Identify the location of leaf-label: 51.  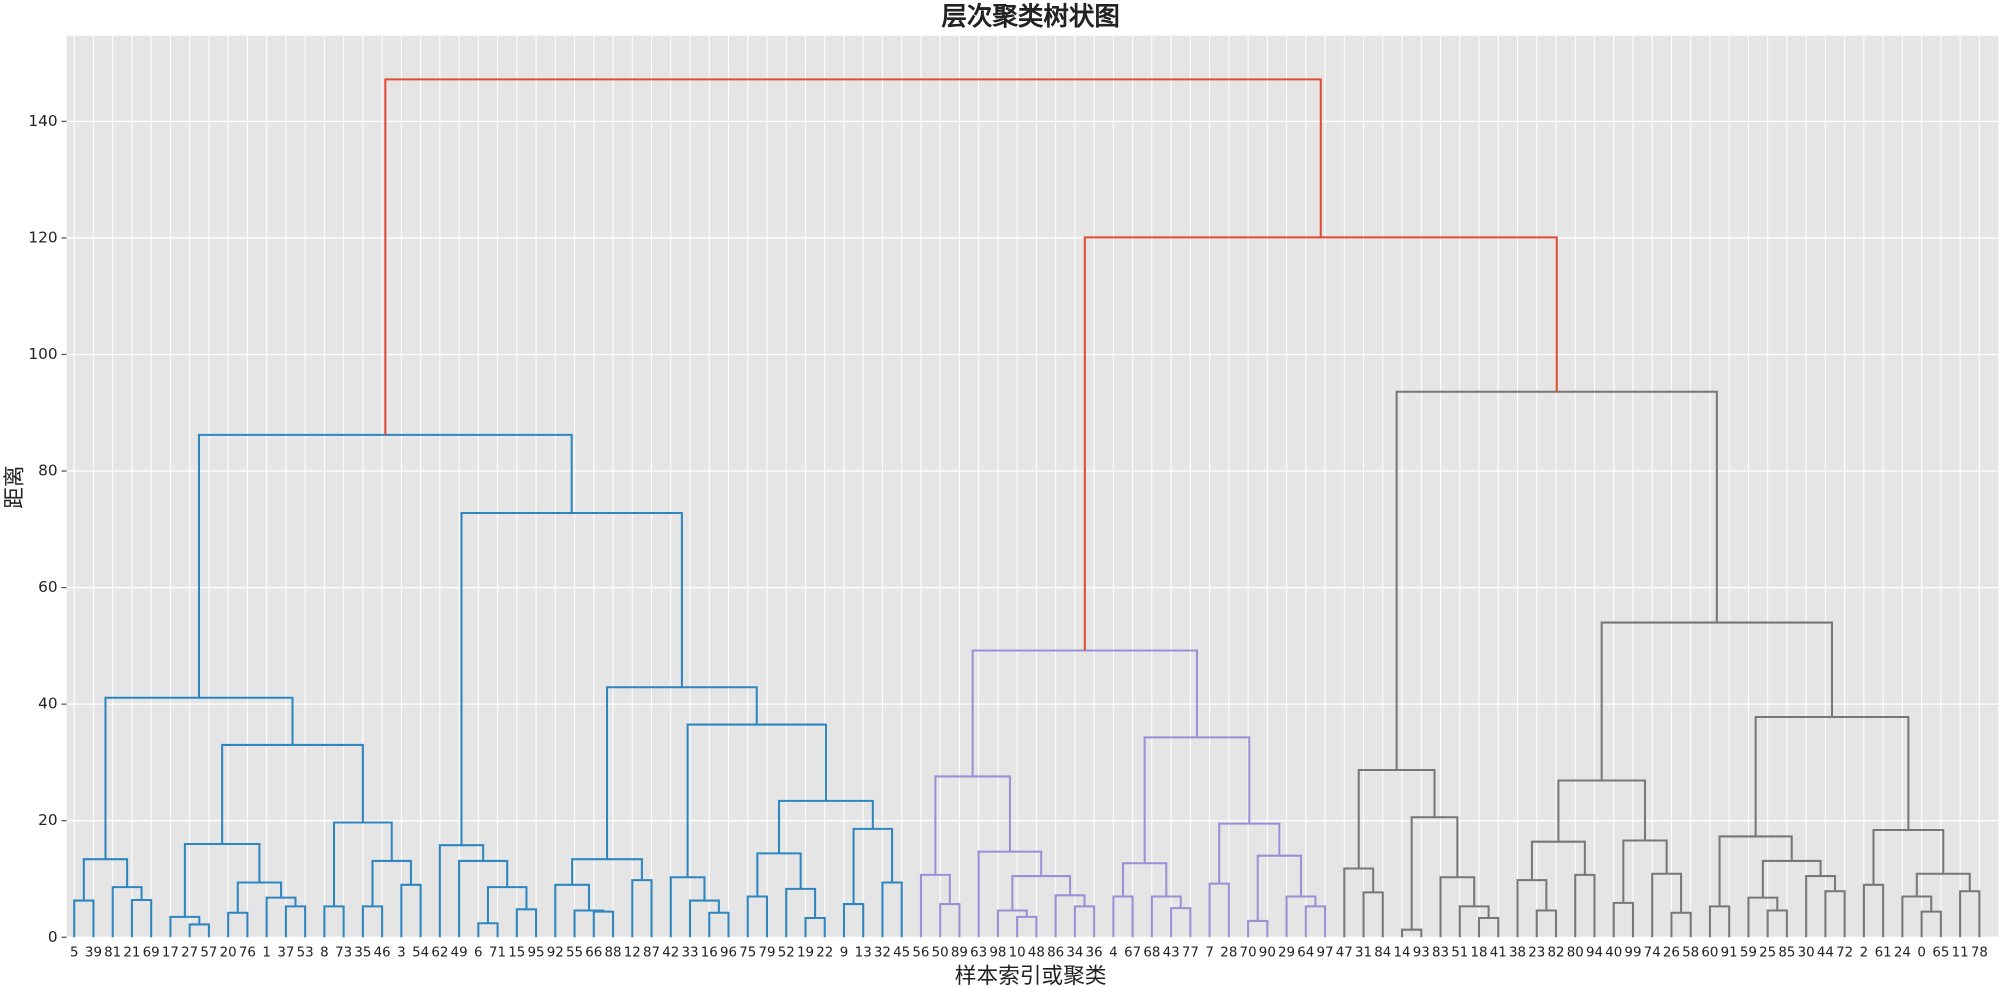
(1459, 953).